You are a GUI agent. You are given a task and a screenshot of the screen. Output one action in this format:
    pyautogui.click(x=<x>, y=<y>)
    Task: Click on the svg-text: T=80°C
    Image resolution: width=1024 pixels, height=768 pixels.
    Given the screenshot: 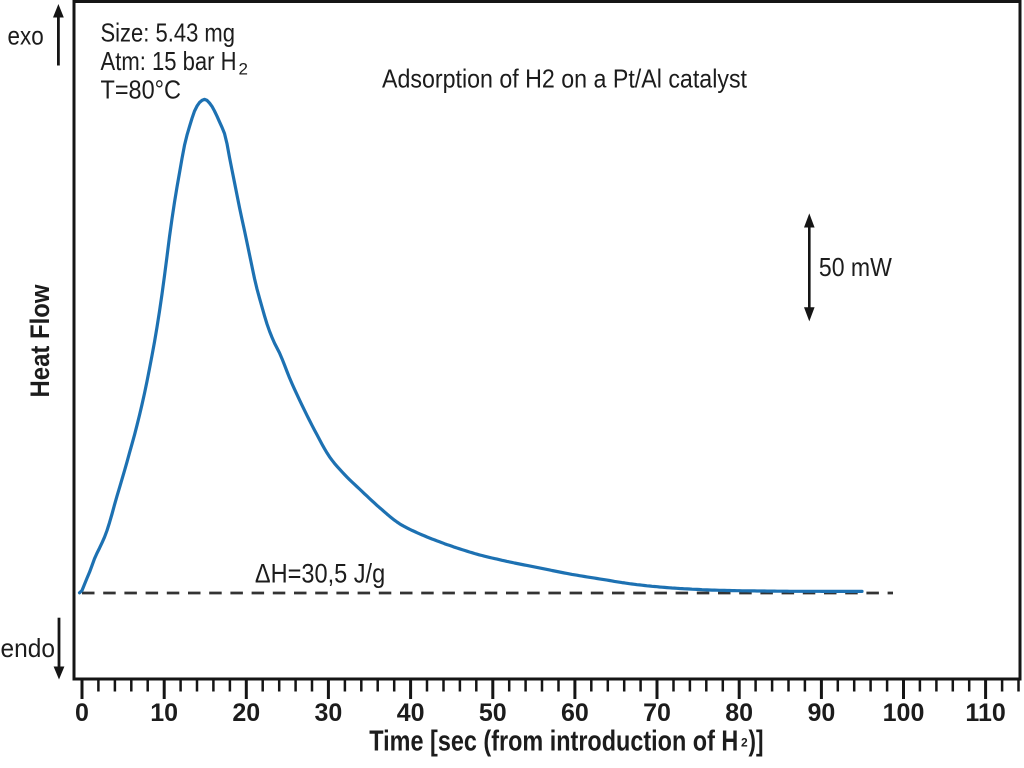 What is the action you would take?
    pyautogui.click(x=141, y=89)
    